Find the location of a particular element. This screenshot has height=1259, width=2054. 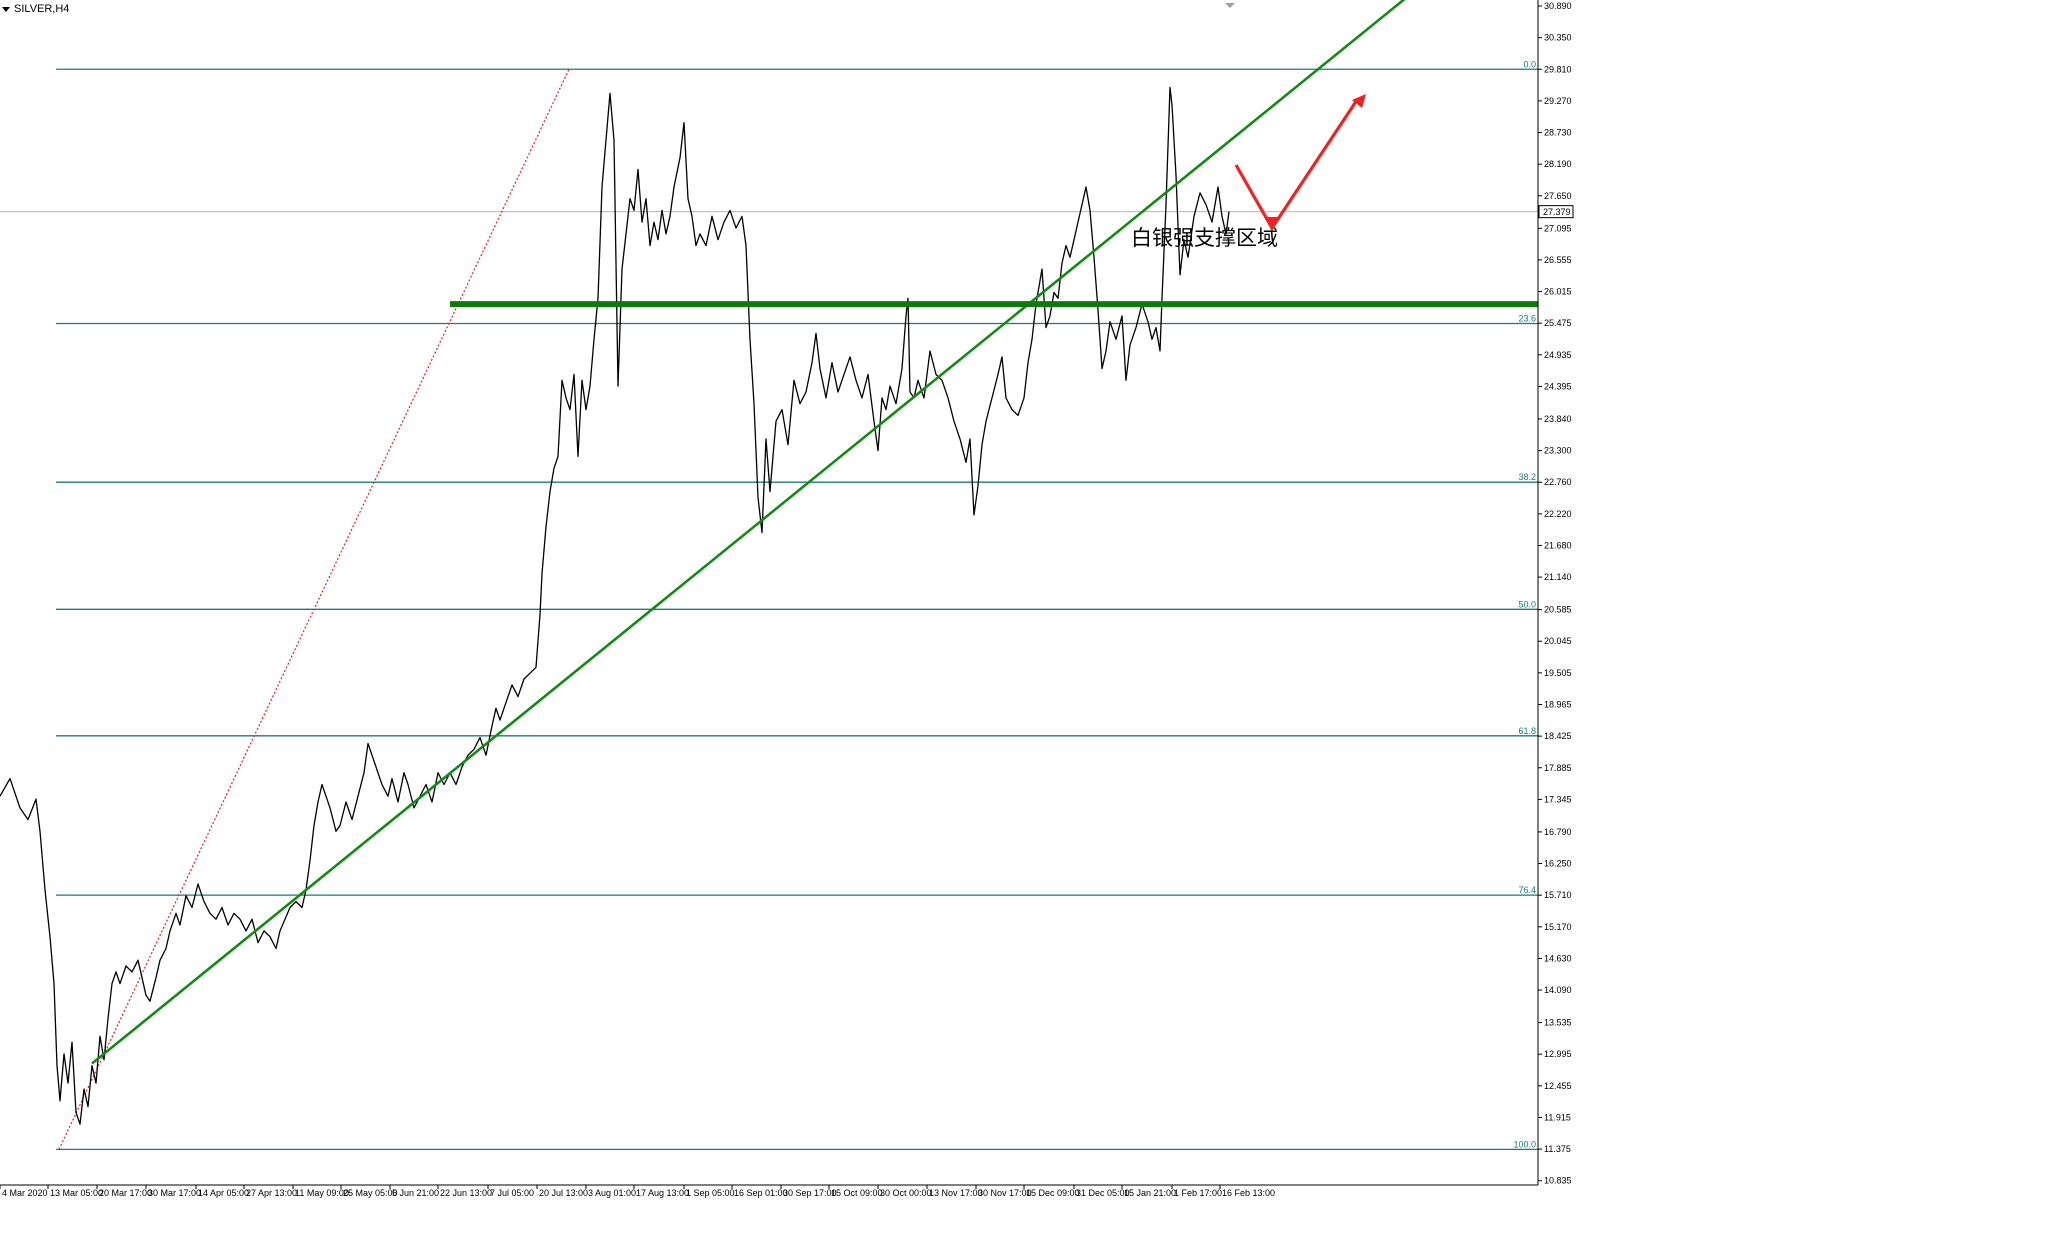

price-tick-label: 20.045 is located at coordinates (1558, 641).